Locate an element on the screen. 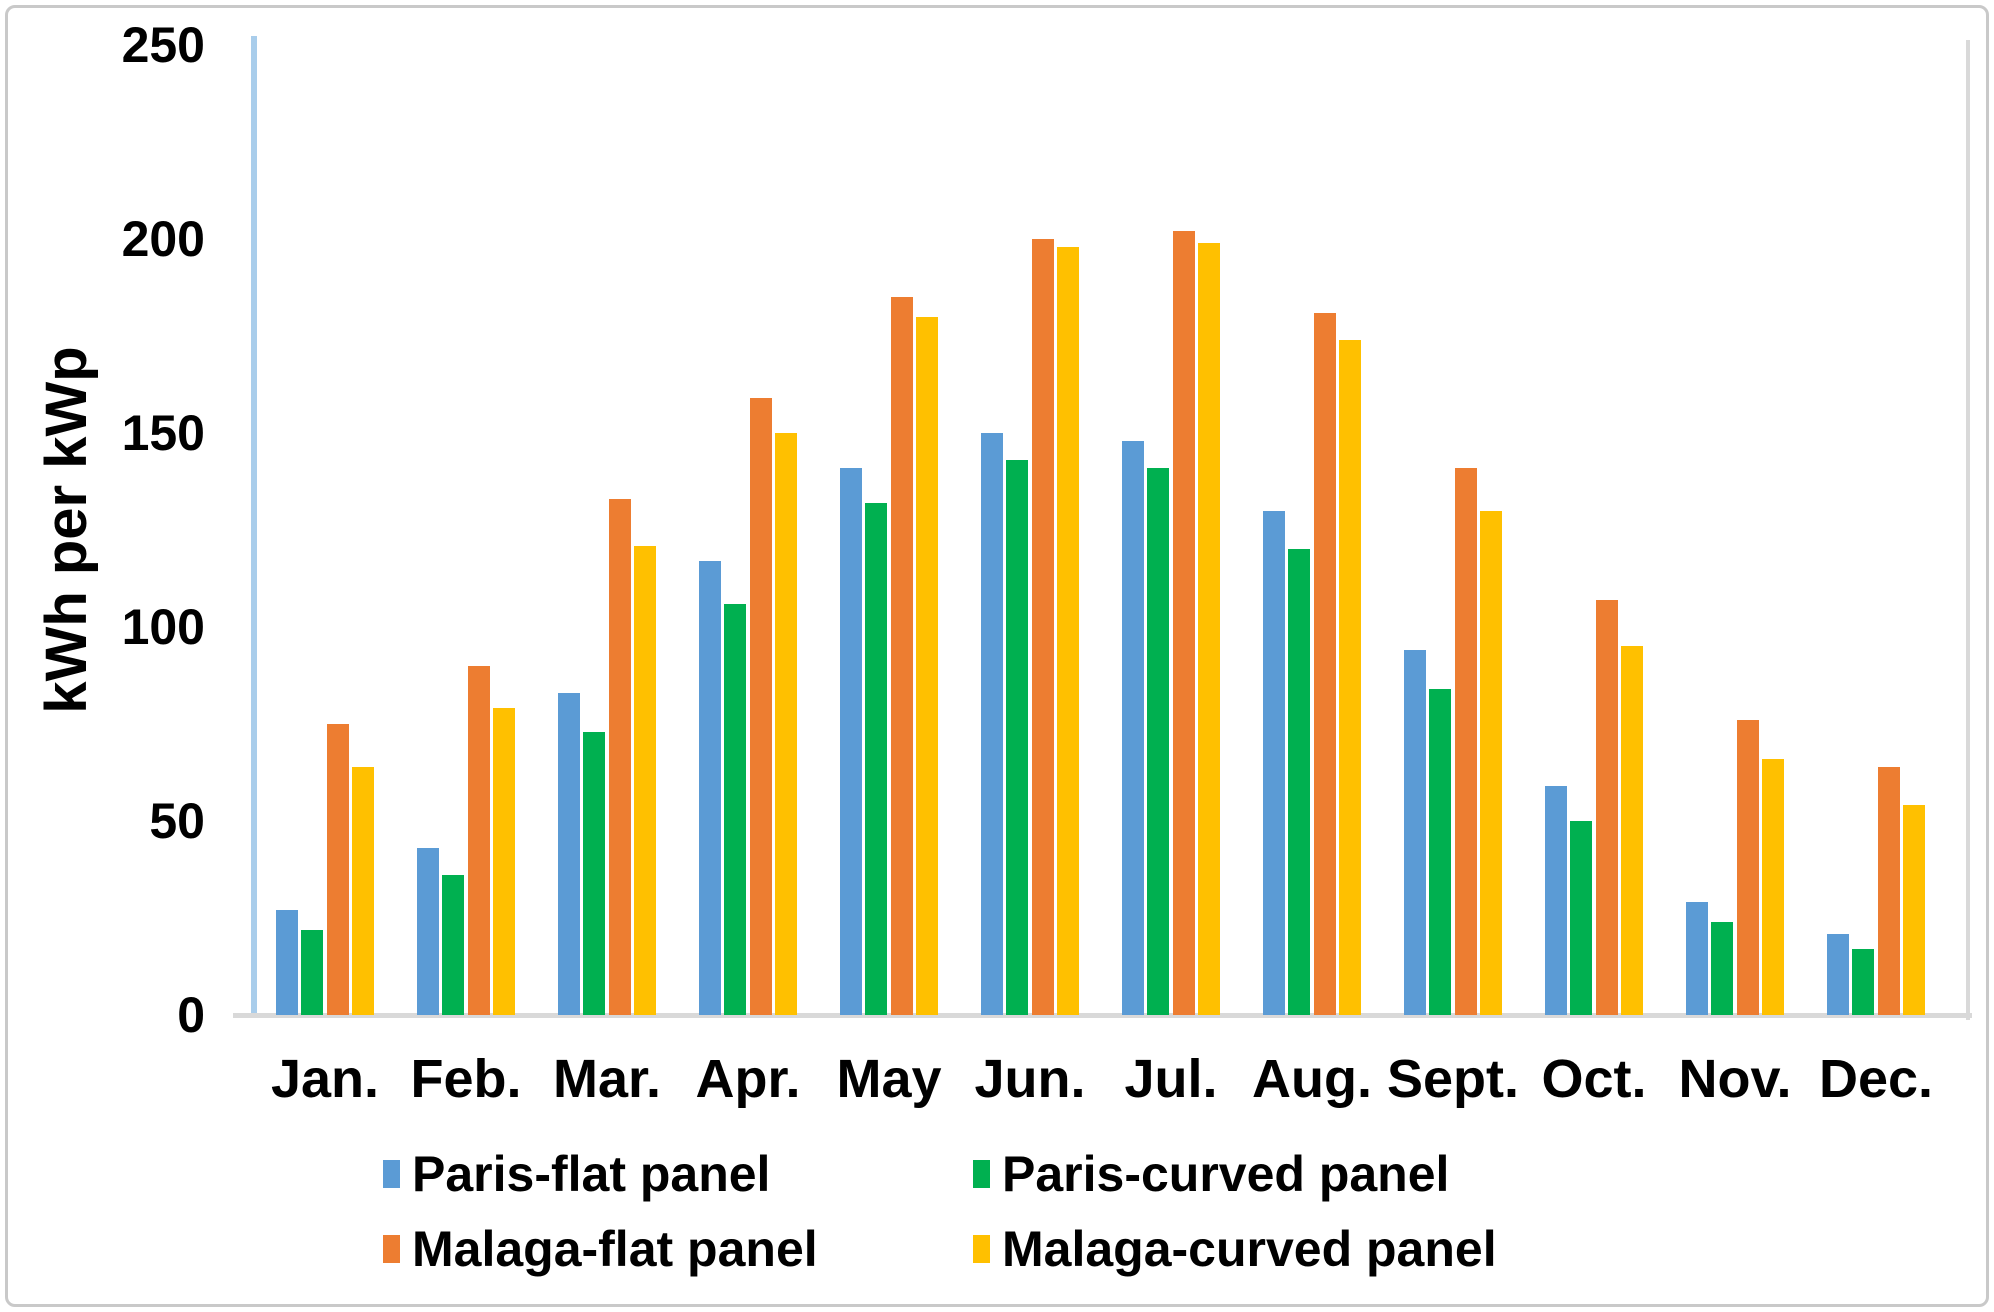  bar-malaga-flat-panel-aug is located at coordinates (1324, 663).